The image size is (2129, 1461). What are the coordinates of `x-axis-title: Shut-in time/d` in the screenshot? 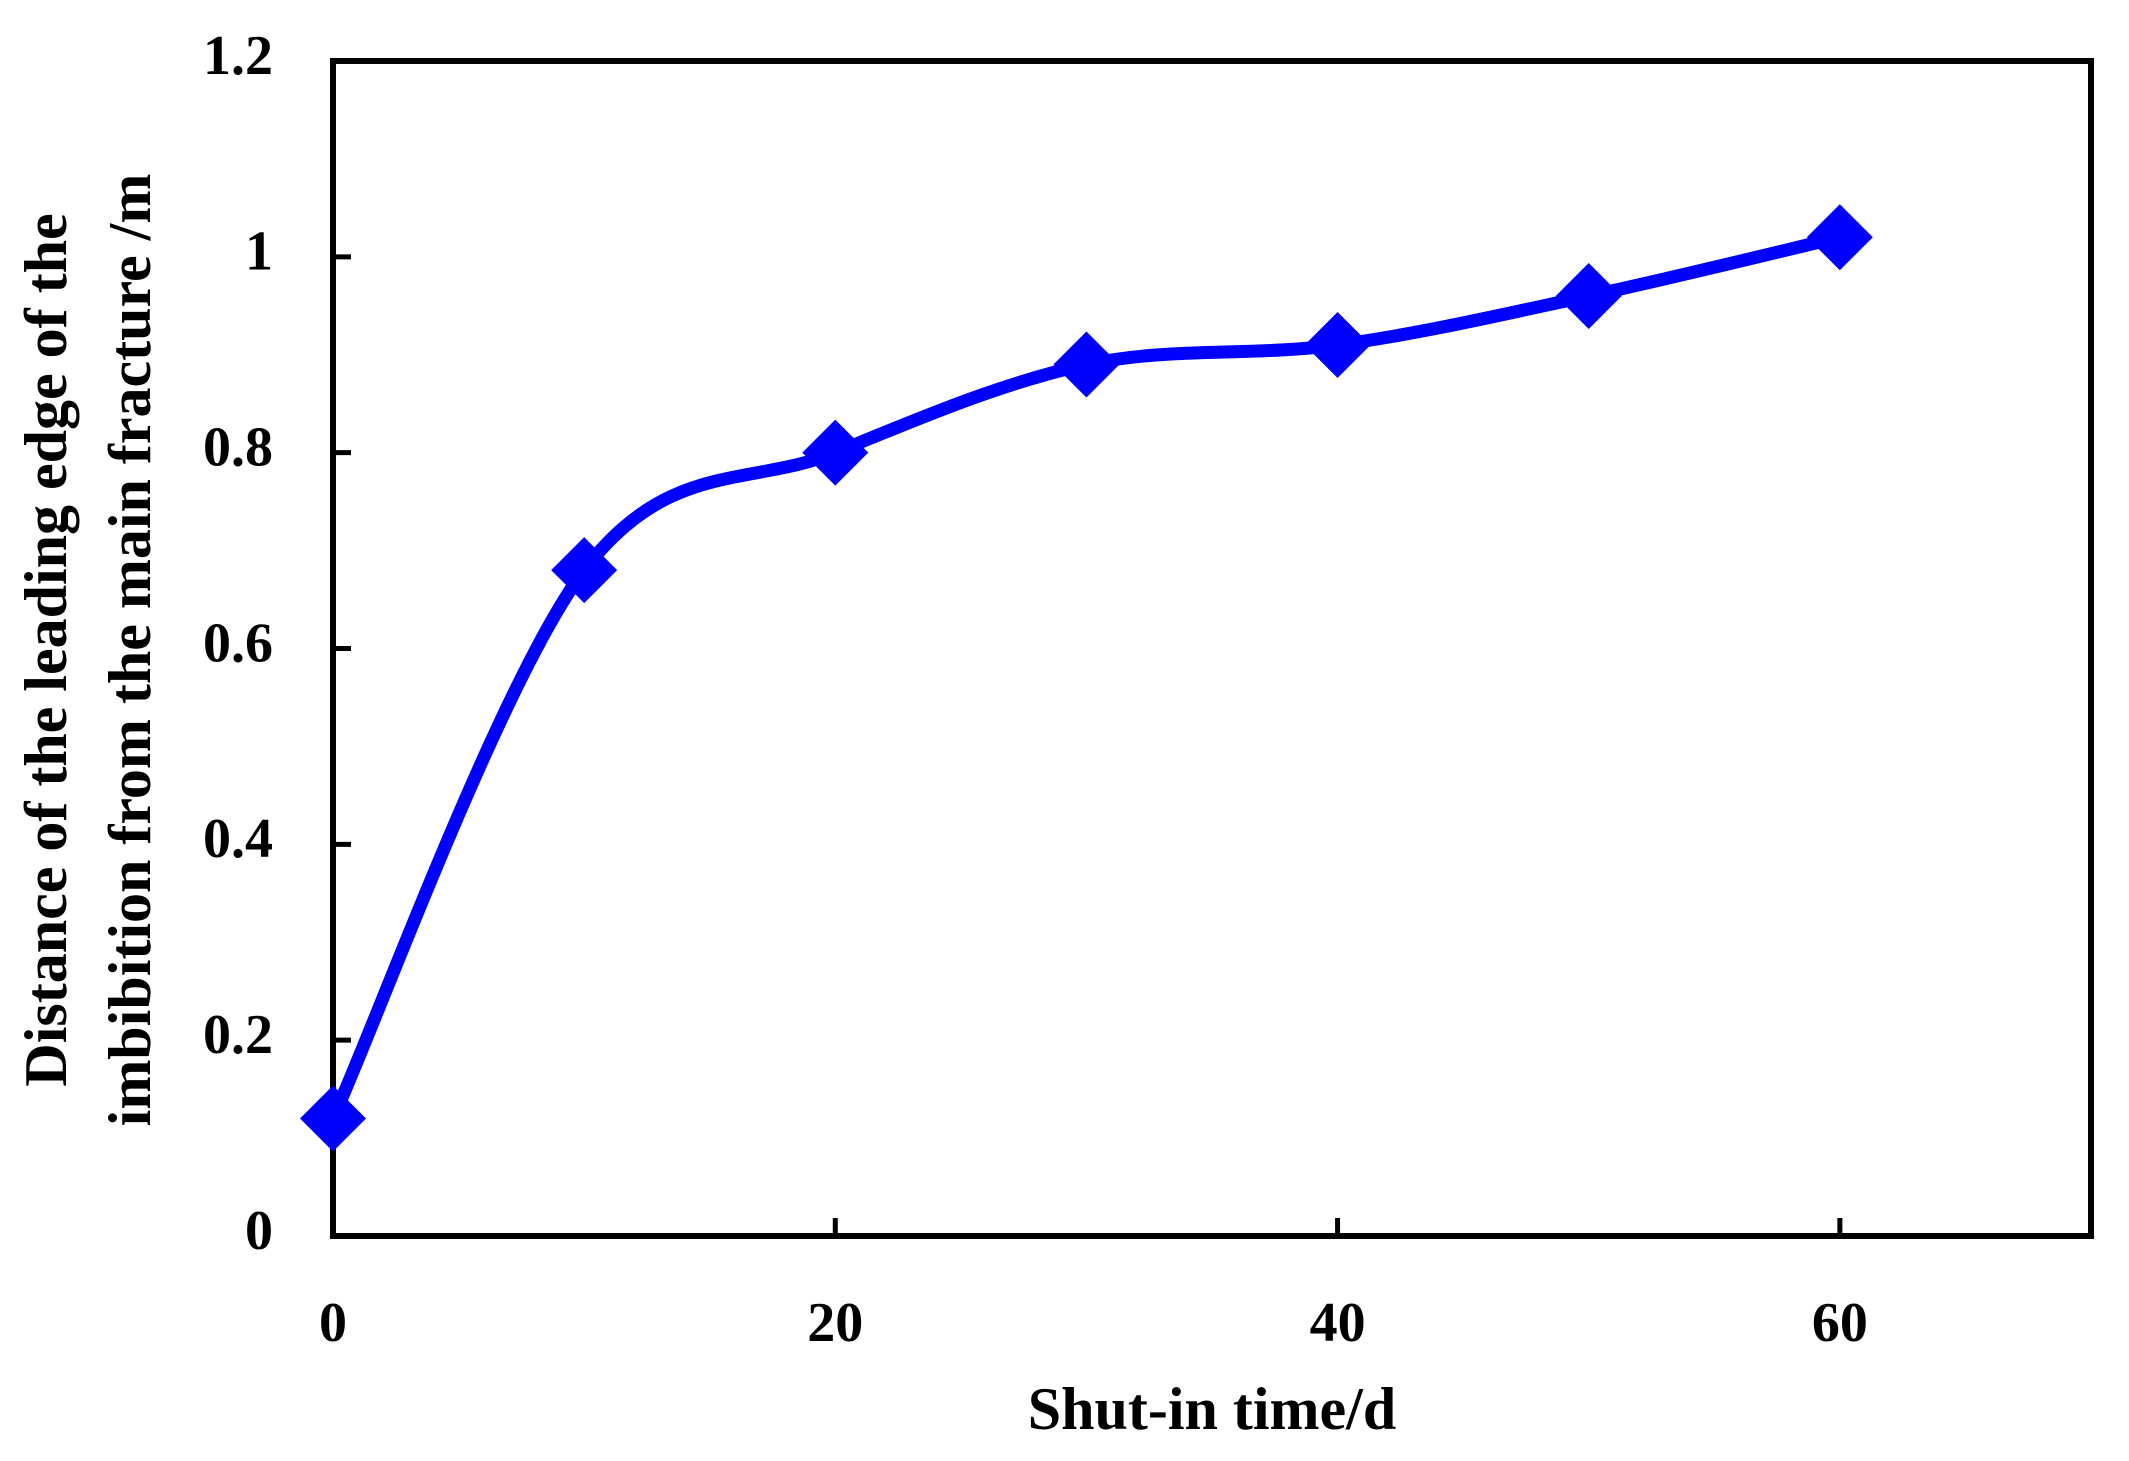 It's located at (1212, 1409).